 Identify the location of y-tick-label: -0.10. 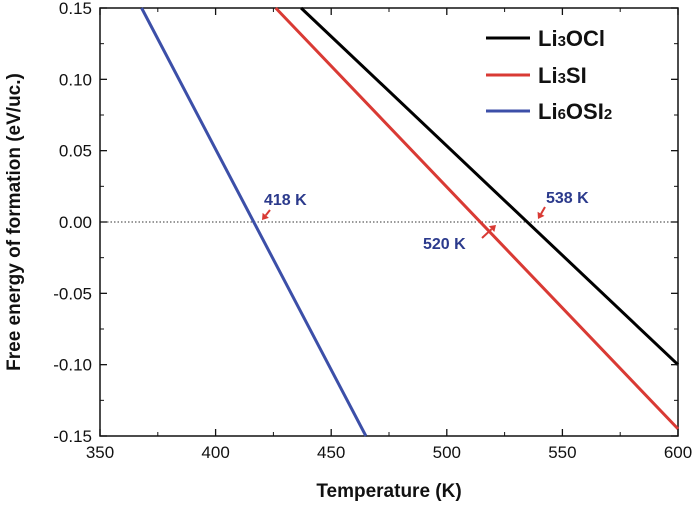
(72, 365).